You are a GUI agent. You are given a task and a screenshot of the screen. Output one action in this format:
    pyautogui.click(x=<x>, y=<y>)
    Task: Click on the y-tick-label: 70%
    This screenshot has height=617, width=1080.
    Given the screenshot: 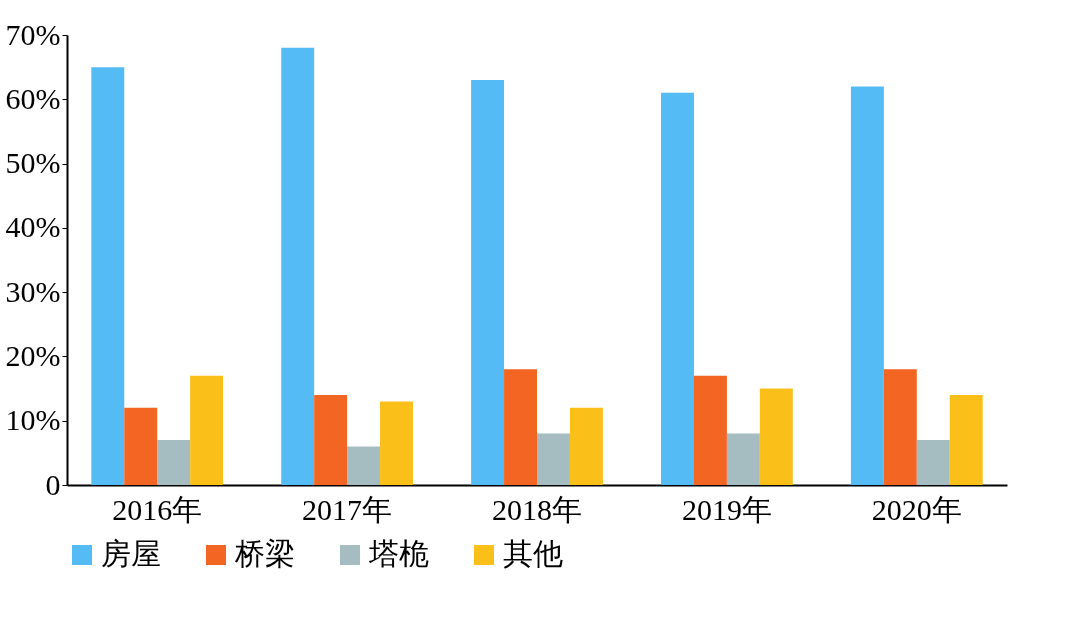 What is the action you would take?
    pyautogui.click(x=33, y=34)
    